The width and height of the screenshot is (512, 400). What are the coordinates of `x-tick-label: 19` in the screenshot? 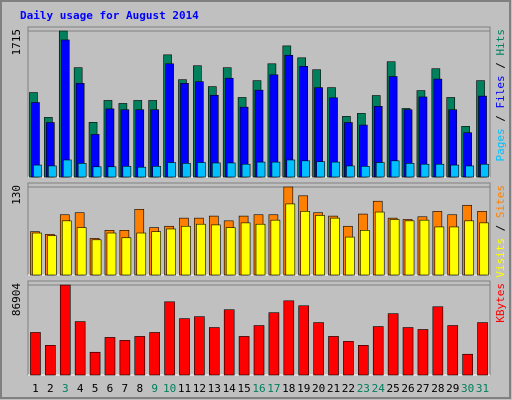 It's located at (303, 388).